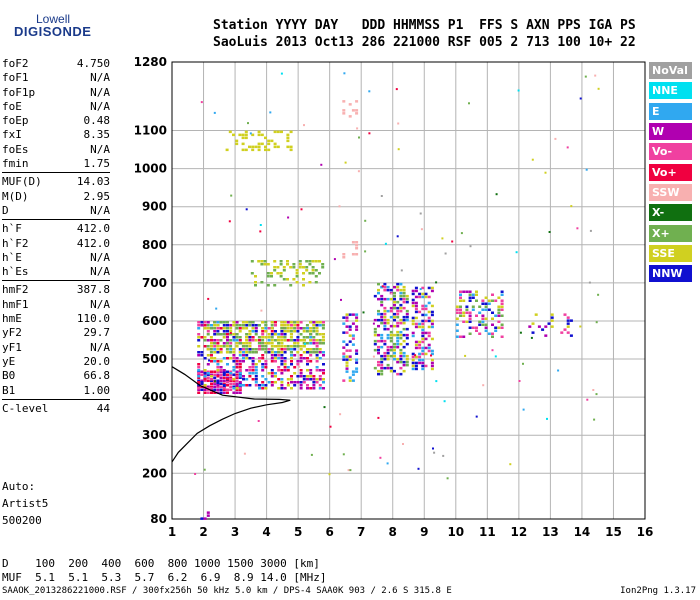 This screenshot has height=600, width=700. What do you see at coordinates (154, 359) in the screenshot?
I see `y-tick-label: 500` at bounding box center [154, 359].